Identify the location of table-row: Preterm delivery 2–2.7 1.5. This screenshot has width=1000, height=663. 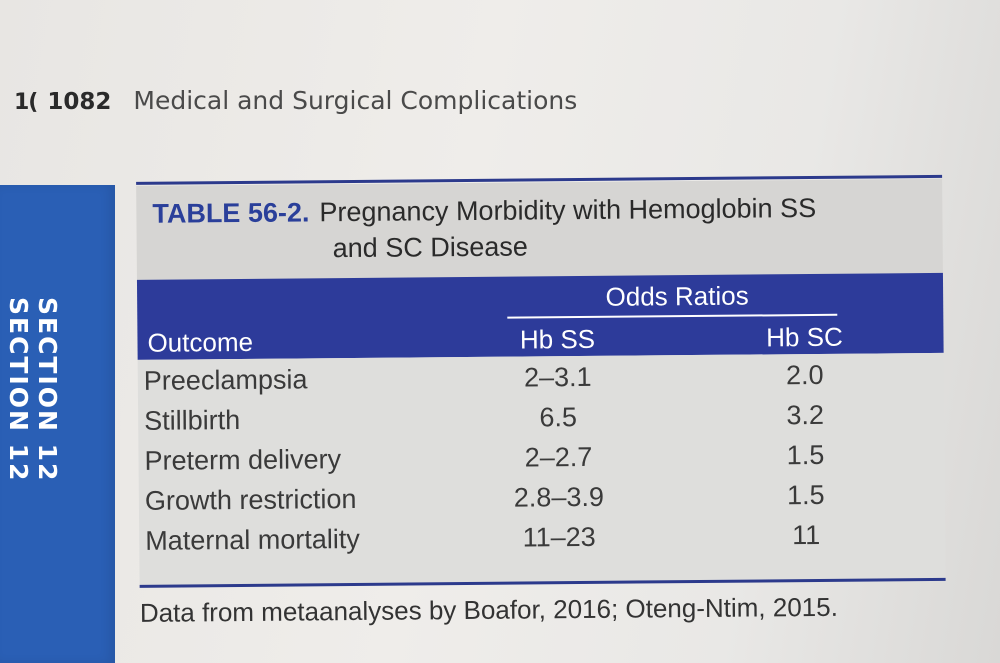
(541, 458).